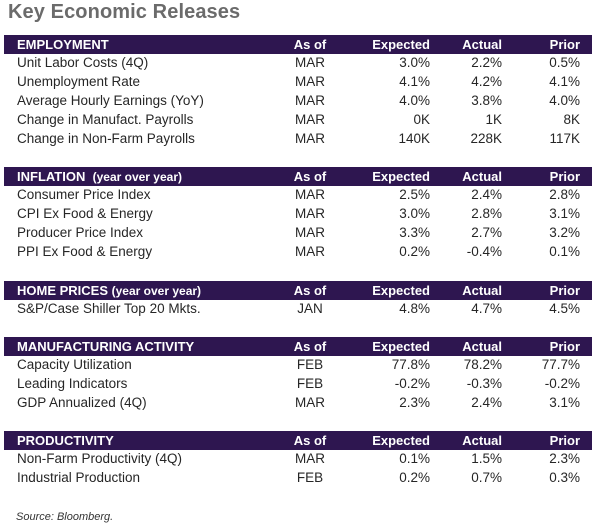  What do you see at coordinates (414, 100) in the screenshot?
I see `row-expected: 4.0%` at bounding box center [414, 100].